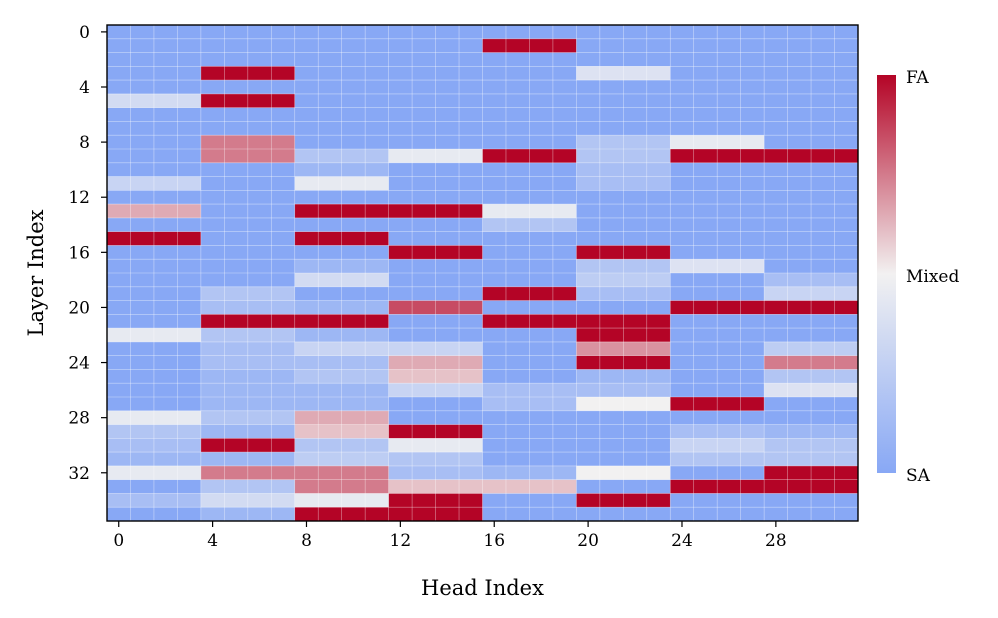 The width and height of the screenshot is (998, 618). What do you see at coordinates (494, 541) in the screenshot?
I see `x-tick-label: 16` at bounding box center [494, 541].